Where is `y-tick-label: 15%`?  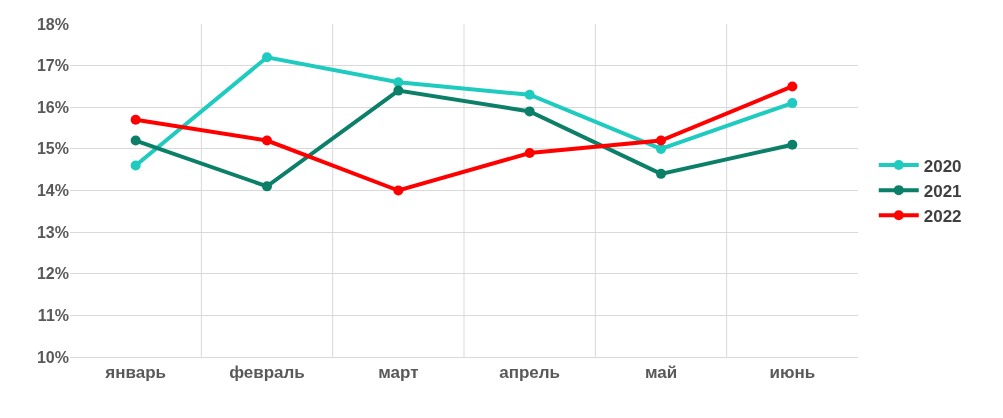 y-tick-label: 15% is located at coordinates (52, 149).